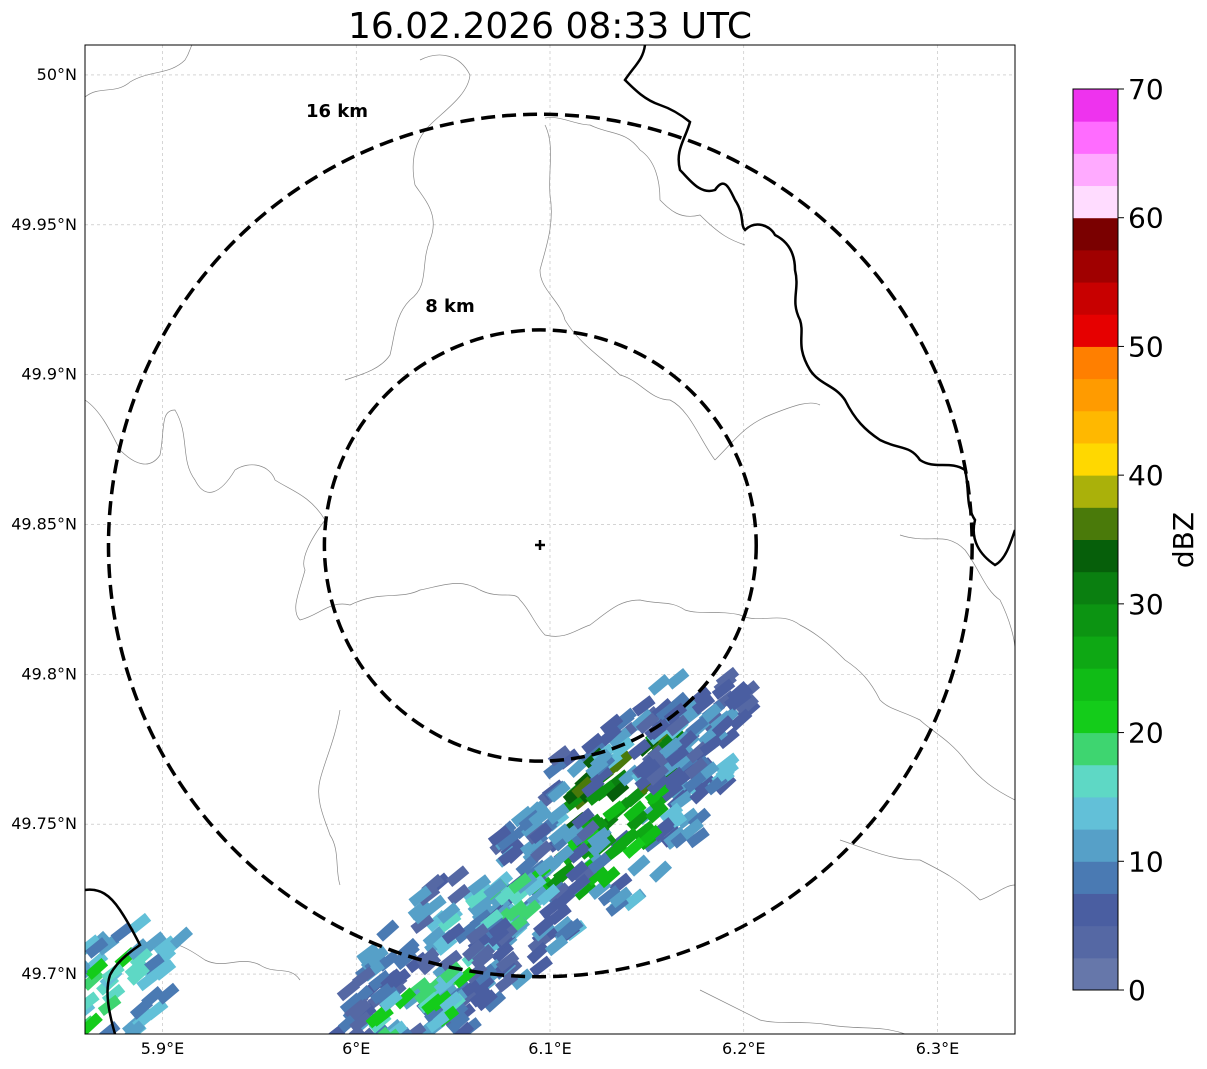 The width and height of the screenshot is (1207, 1069). I want to click on colorbar-tick-label: 20, so click(1146, 733).